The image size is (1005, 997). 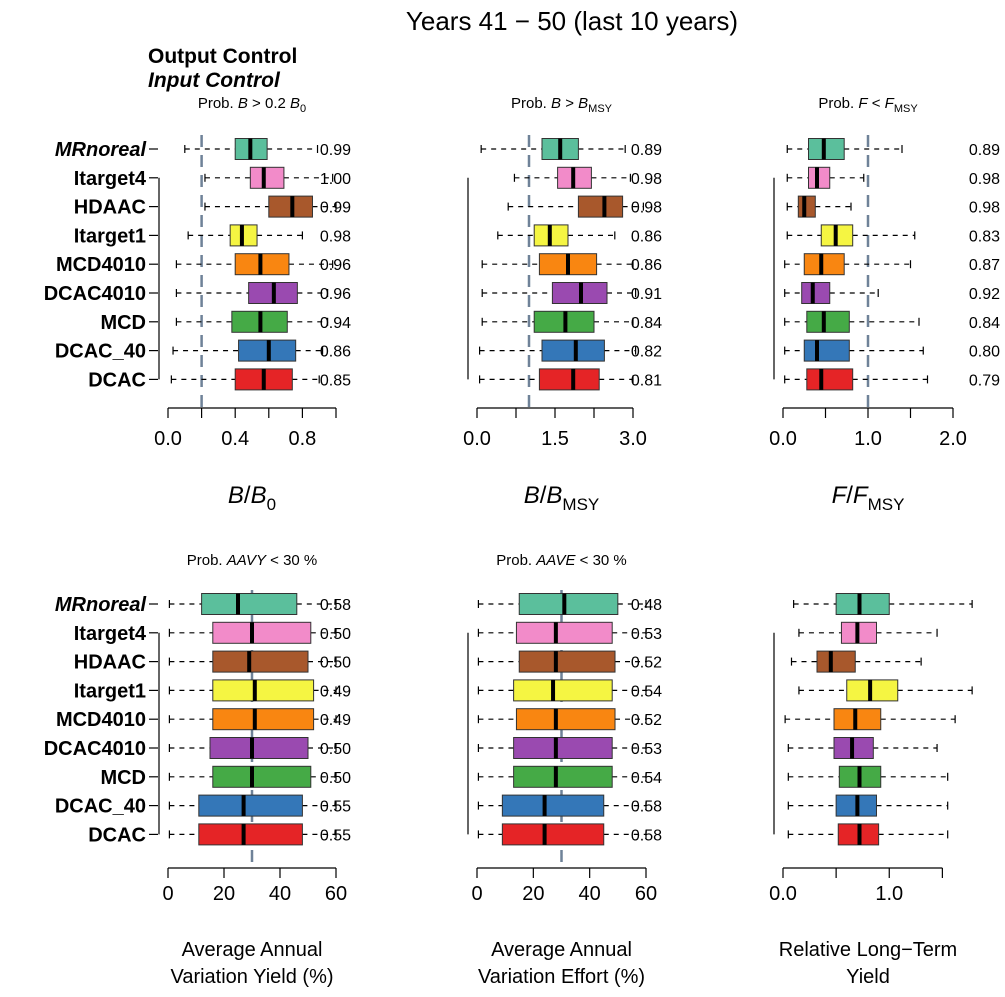 I want to click on box-DCAC, so click(x=245, y=379).